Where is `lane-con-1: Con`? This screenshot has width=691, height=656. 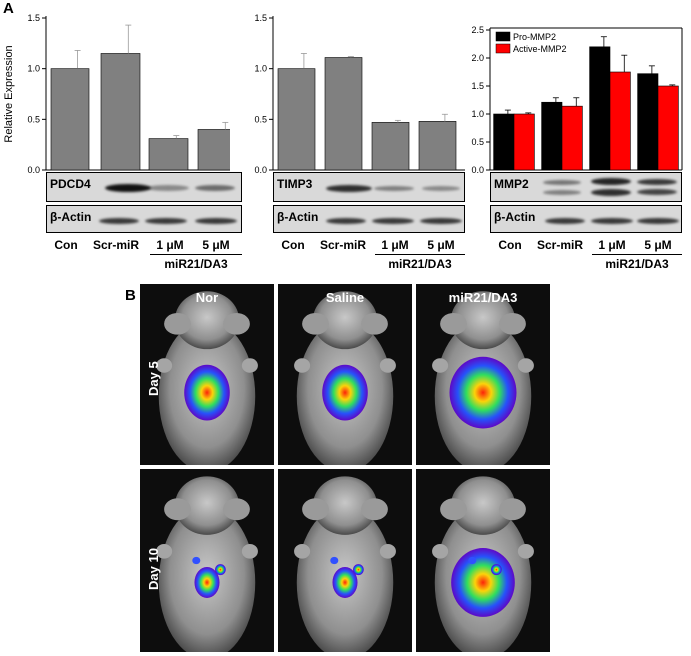 lane-con-1: Con is located at coordinates (66, 245).